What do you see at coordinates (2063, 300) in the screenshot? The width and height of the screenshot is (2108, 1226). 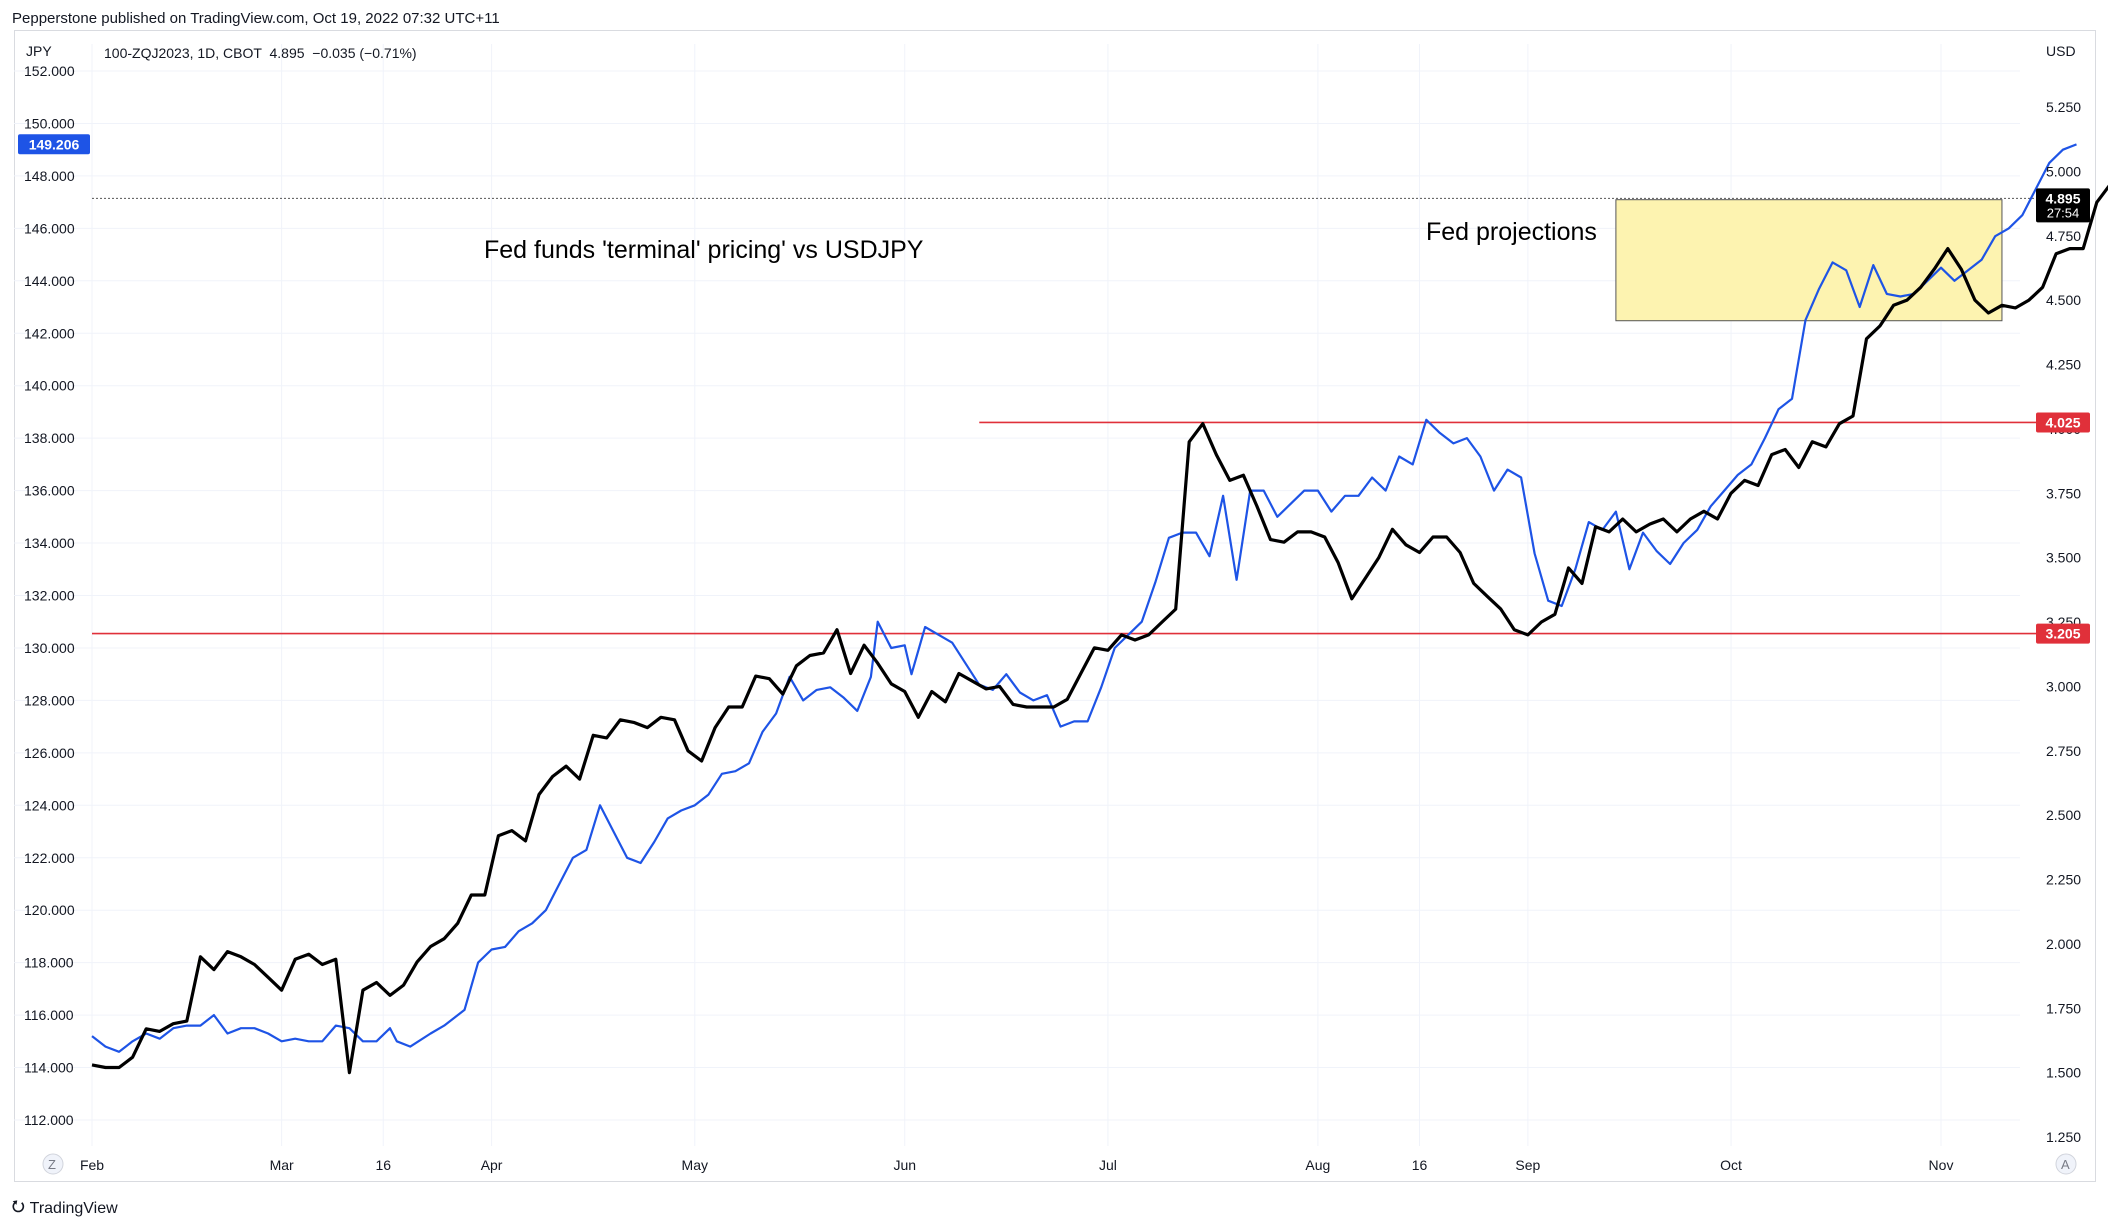 I see `right-axis-tick-label: 4.500` at bounding box center [2063, 300].